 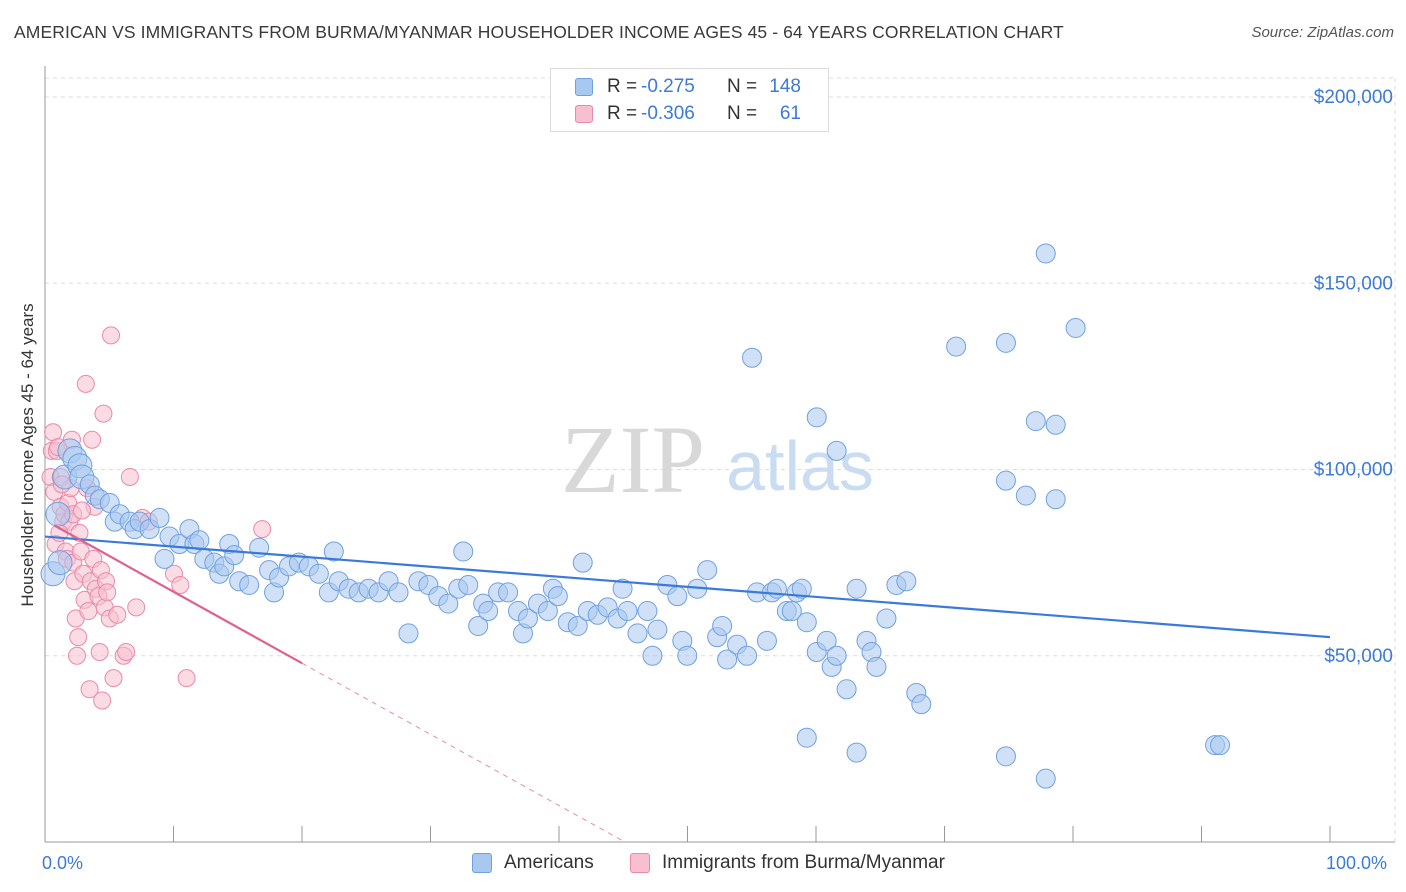 I want to click on legend-row-immigrants: R = -0.306 N = 61, so click(x=688, y=114).